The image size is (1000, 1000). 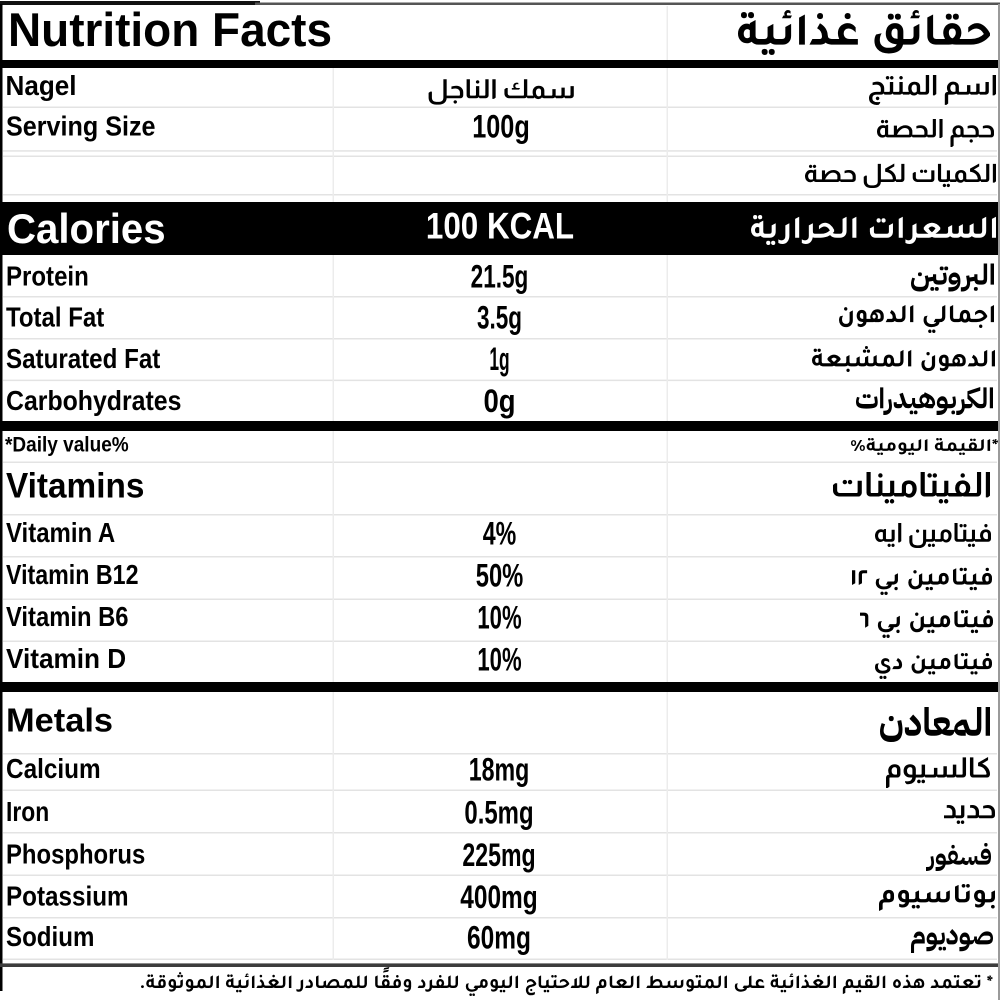 What do you see at coordinates (93, 400) in the screenshot?
I see `svg-text: Carbohydrates` at bounding box center [93, 400].